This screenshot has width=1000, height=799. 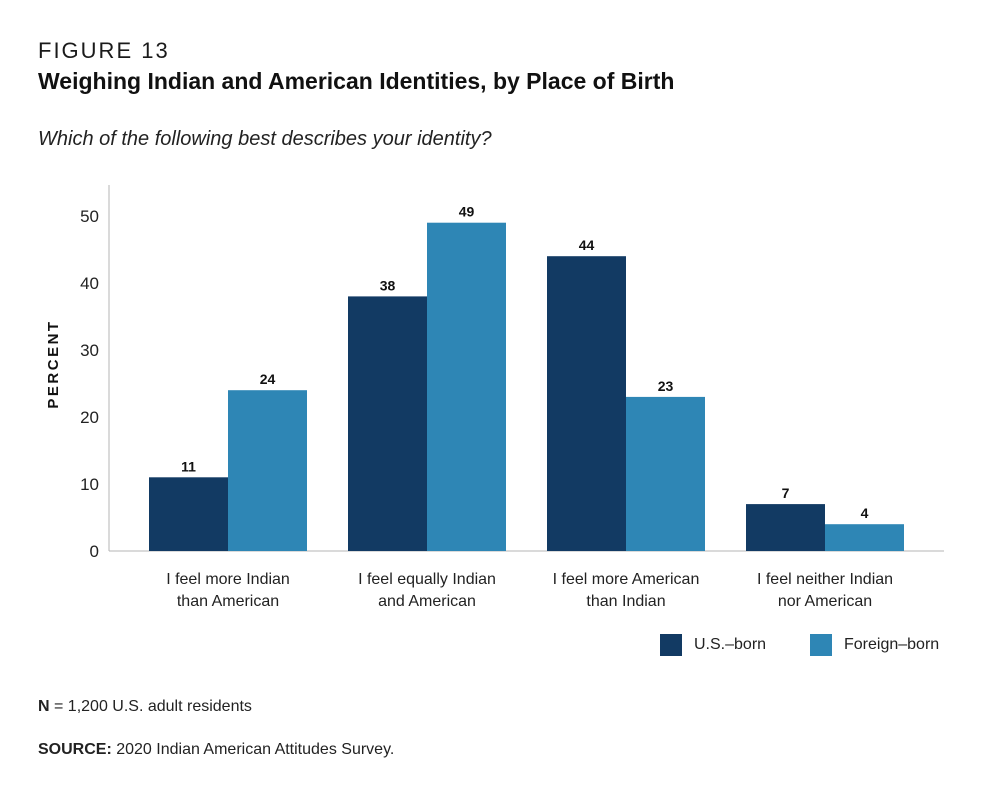 What do you see at coordinates (671, 645) in the screenshot?
I see `legend-swatch-us-born` at bounding box center [671, 645].